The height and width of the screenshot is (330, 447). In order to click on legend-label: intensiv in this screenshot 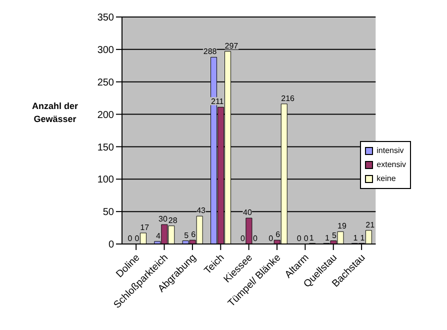, I will do `click(390, 151)`.